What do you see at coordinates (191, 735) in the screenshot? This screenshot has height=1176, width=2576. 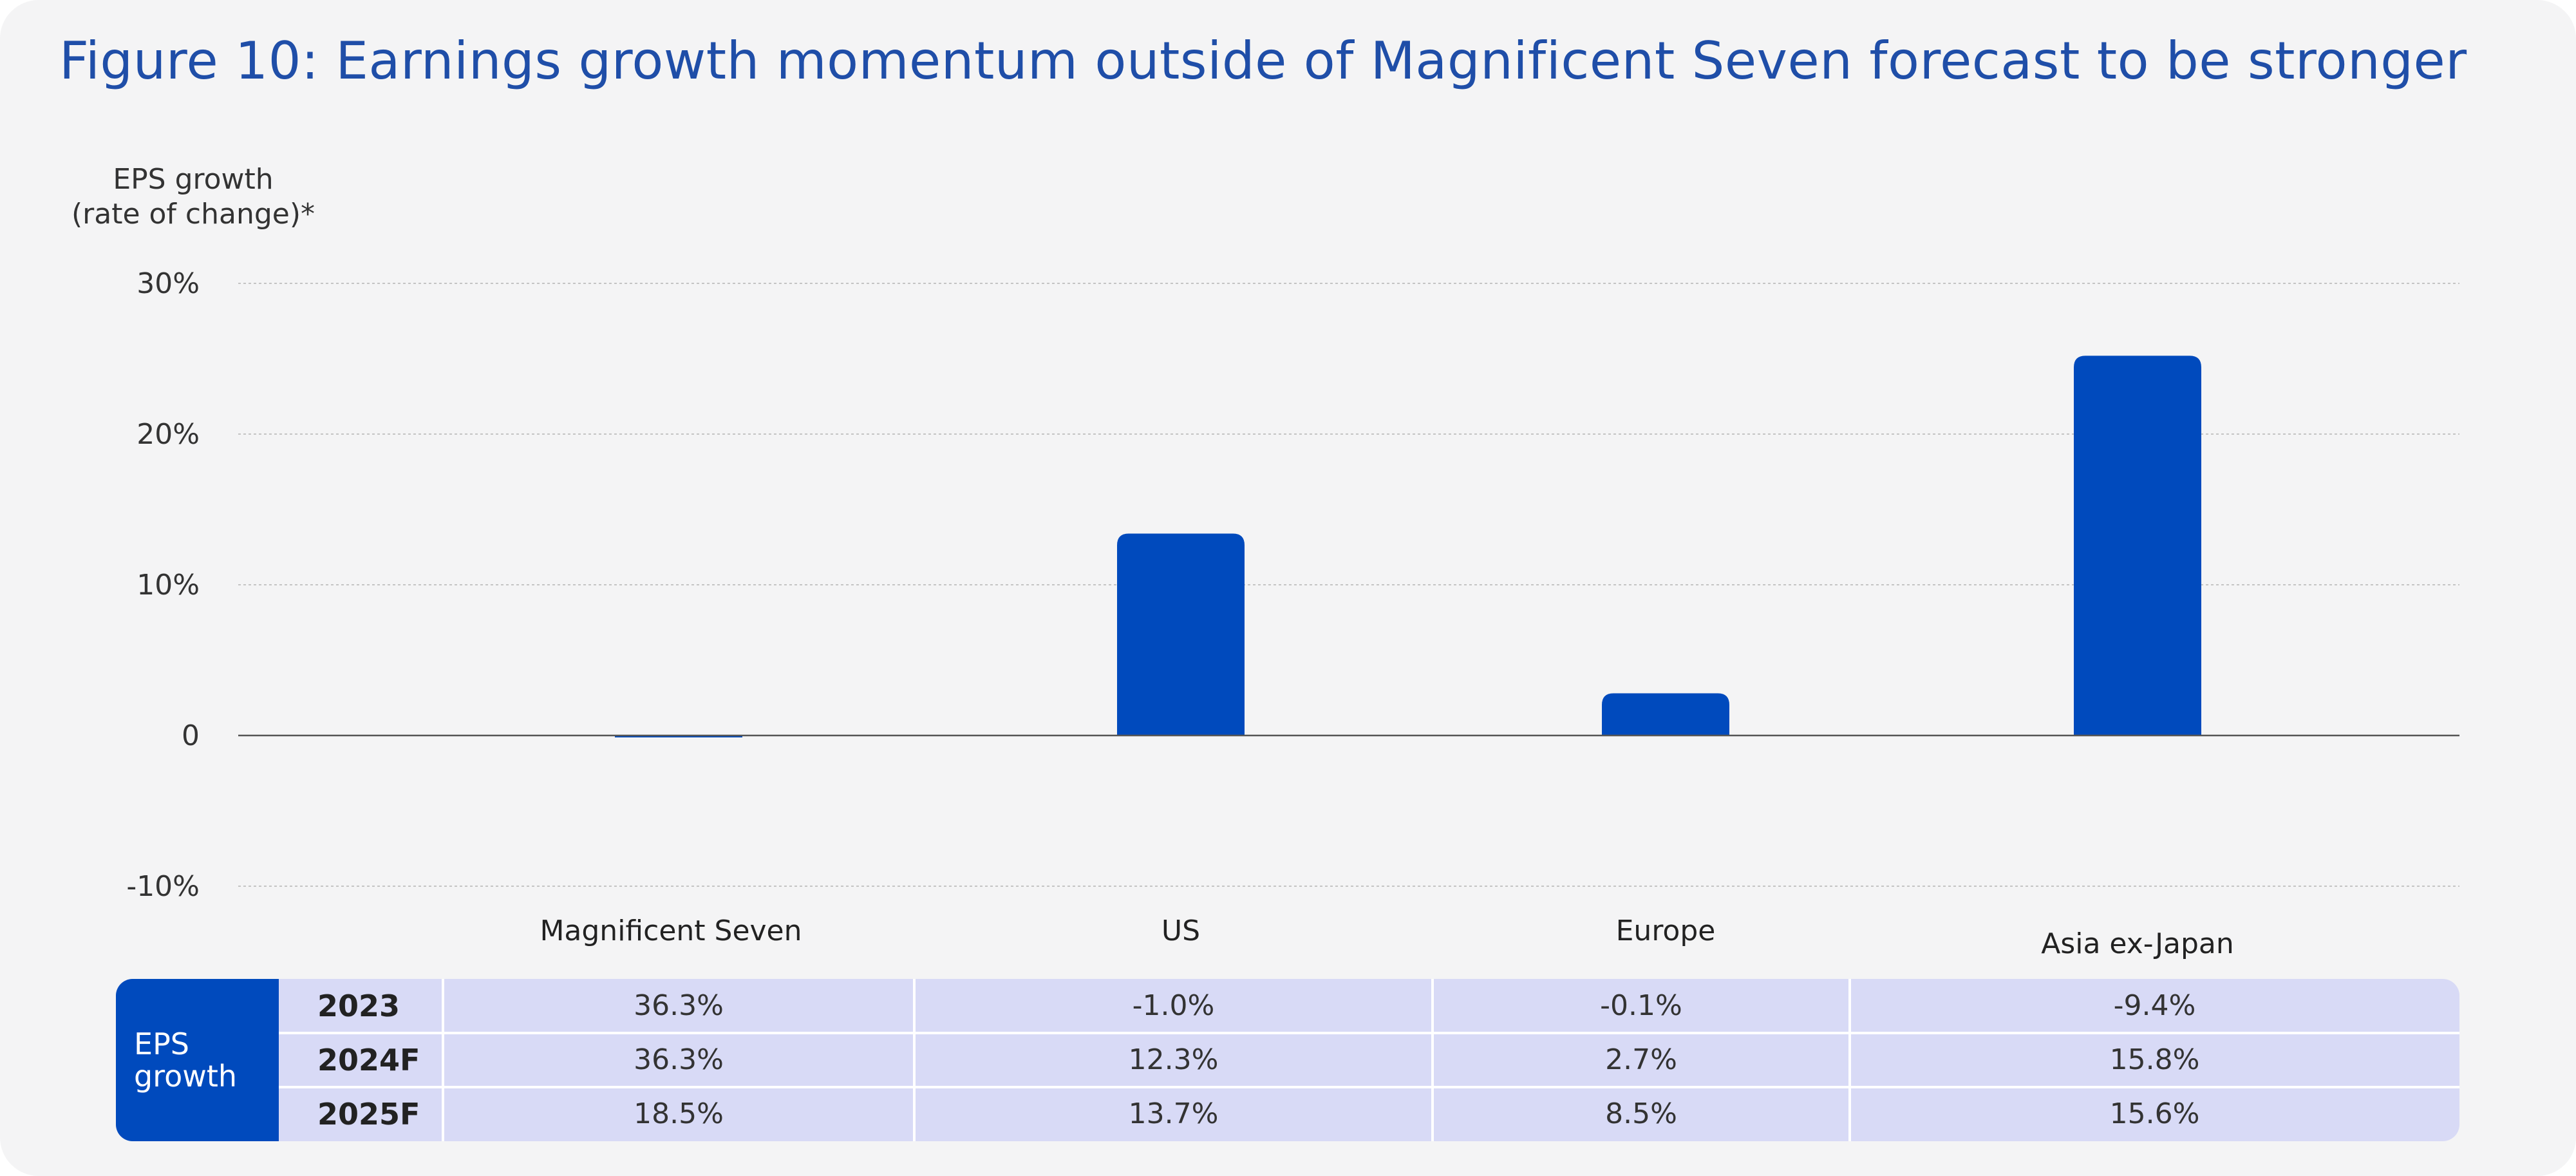 I see `y-tick-label: 0` at bounding box center [191, 735].